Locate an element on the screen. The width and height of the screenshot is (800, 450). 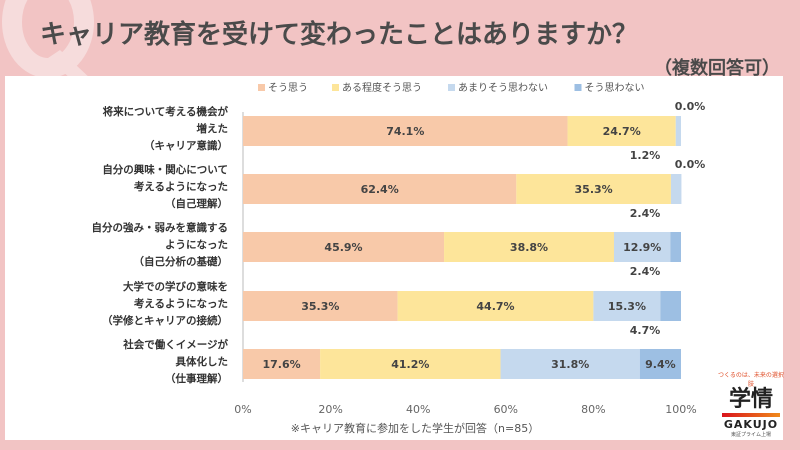
data-label: 17.6% is located at coordinates (281, 364).